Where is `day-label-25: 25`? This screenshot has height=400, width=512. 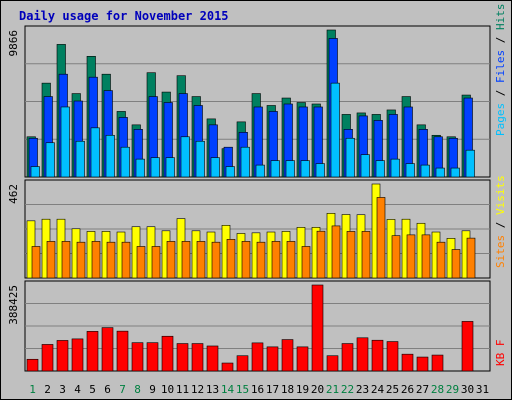
day-label-25: 25 is located at coordinates (392, 389).